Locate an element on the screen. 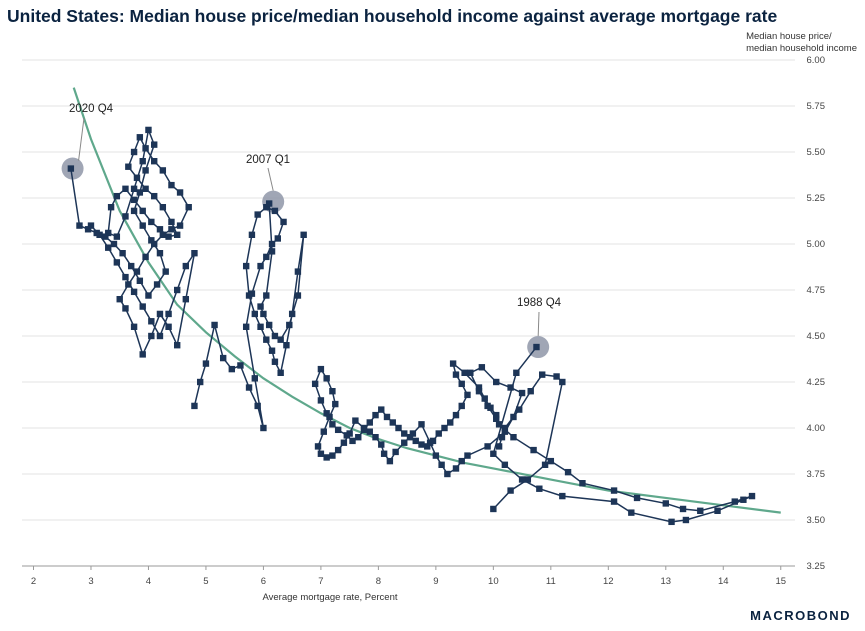  y-tick-label-4: 4.25 is located at coordinates (816, 382).